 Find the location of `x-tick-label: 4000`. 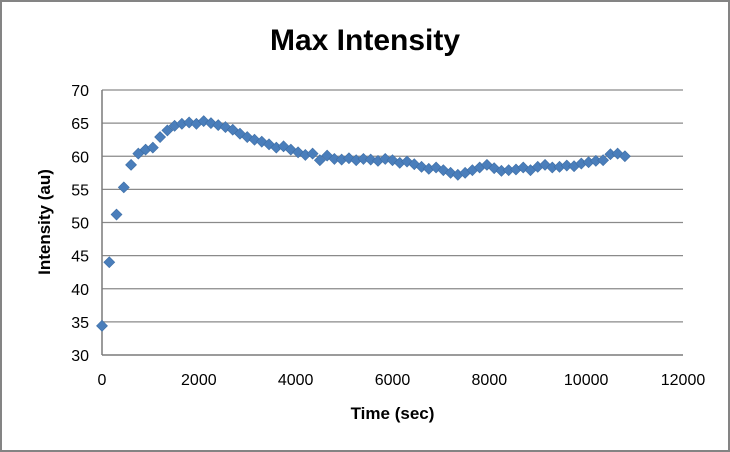

x-tick-label: 4000 is located at coordinates (296, 380).